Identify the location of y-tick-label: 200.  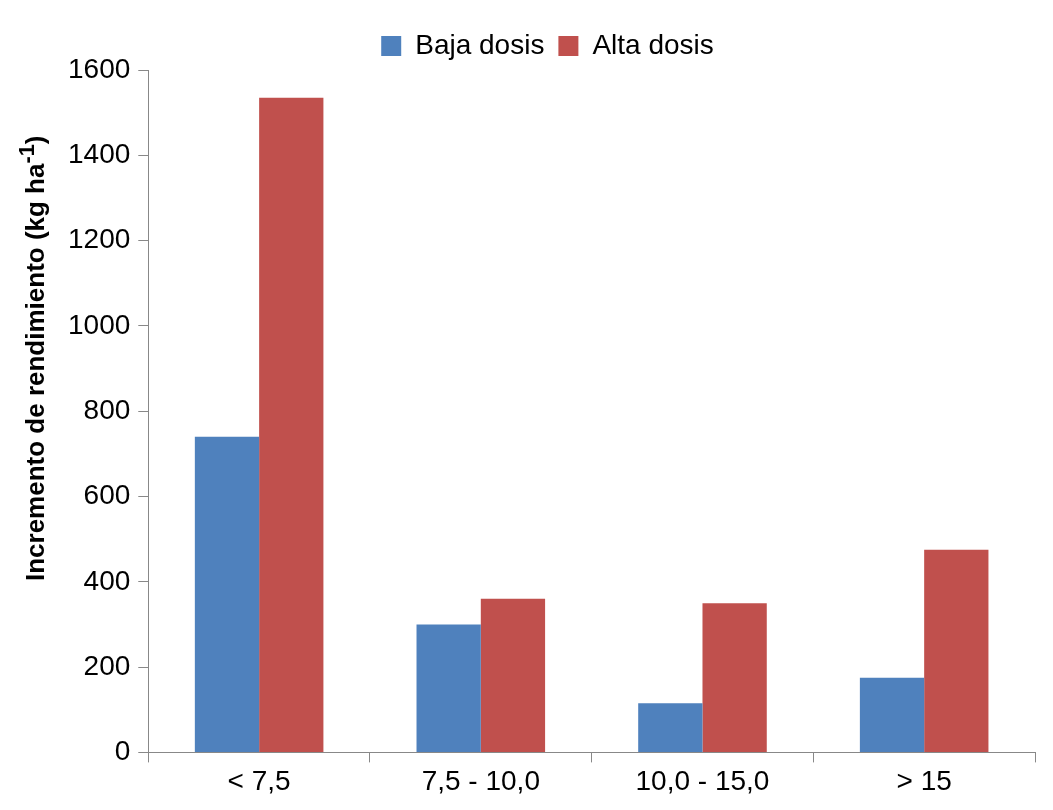
(107, 665).